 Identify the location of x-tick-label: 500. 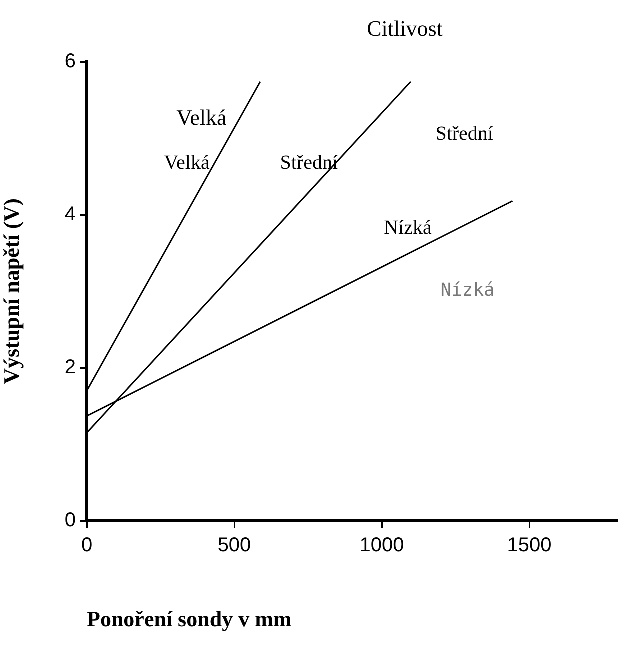
(235, 545).